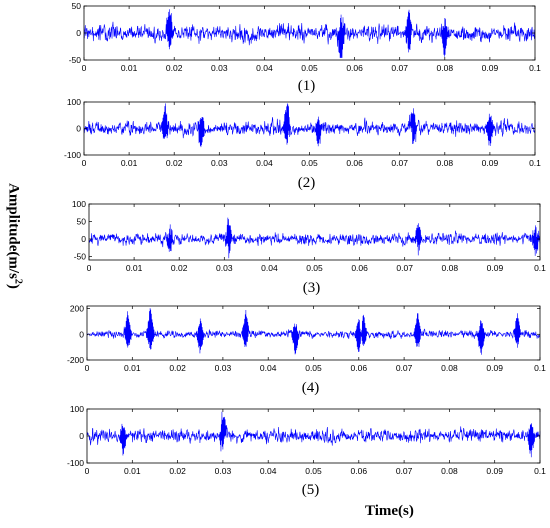  Describe the element at coordinates (311, 388) in the screenshot. I see `subplot-caption: (4)` at that location.